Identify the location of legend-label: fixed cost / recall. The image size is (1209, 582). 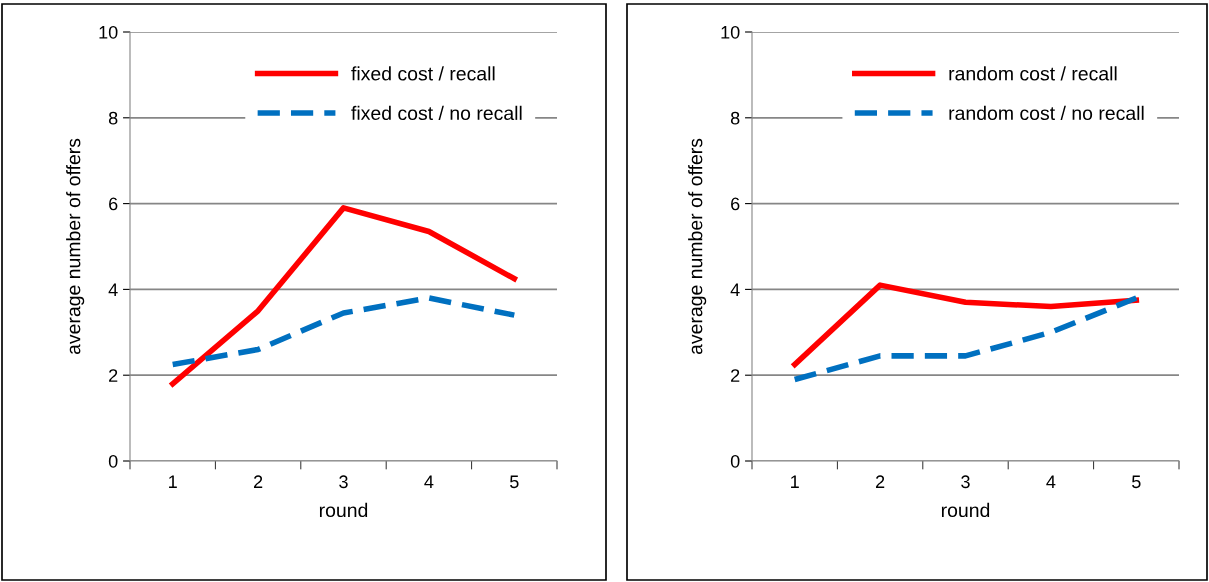
(423, 73).